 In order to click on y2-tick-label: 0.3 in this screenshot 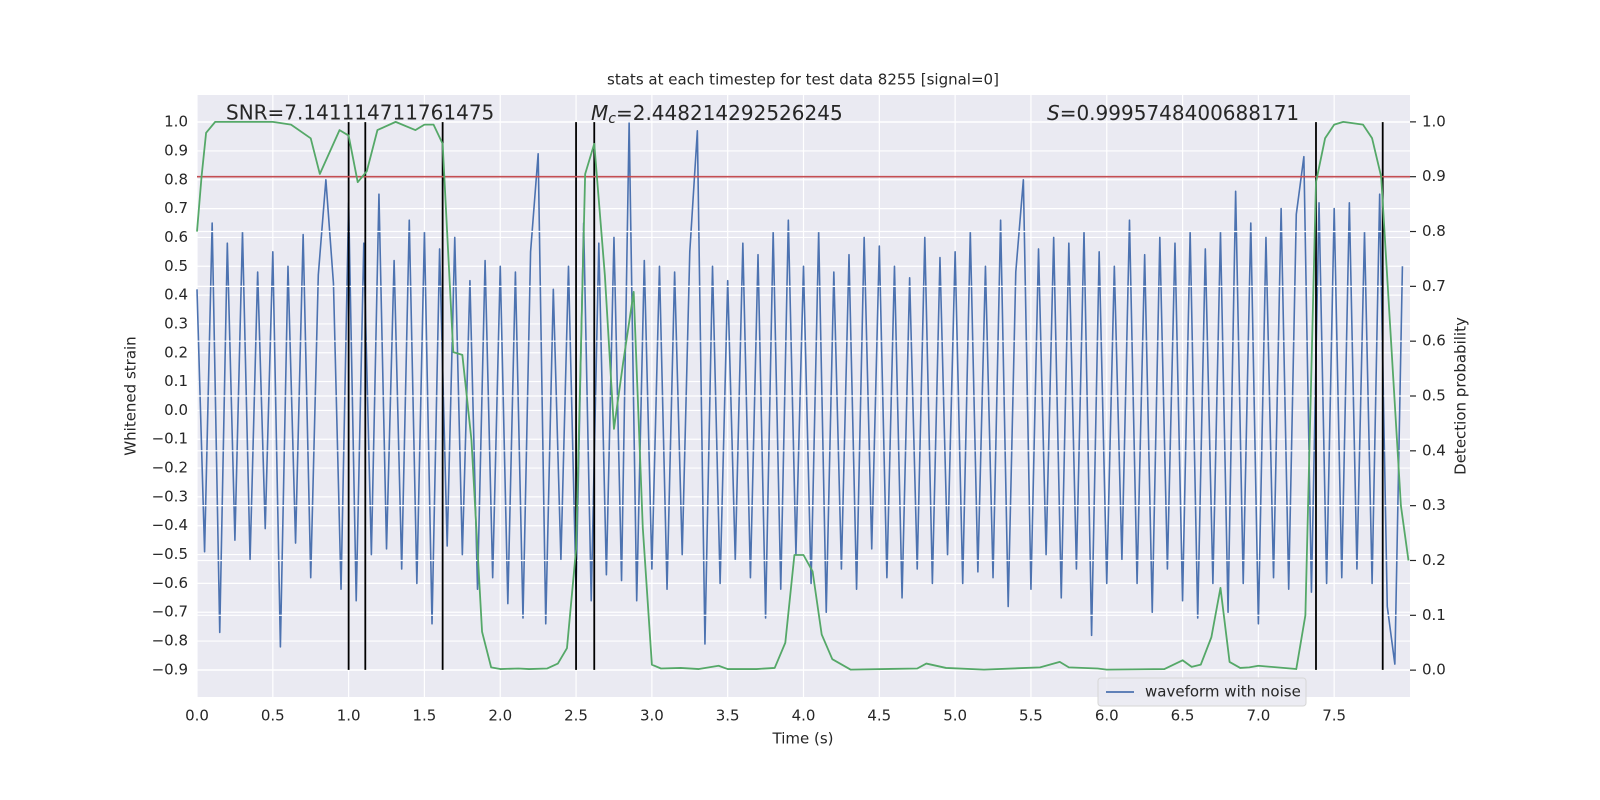, I will do `click(1434, 505)`.